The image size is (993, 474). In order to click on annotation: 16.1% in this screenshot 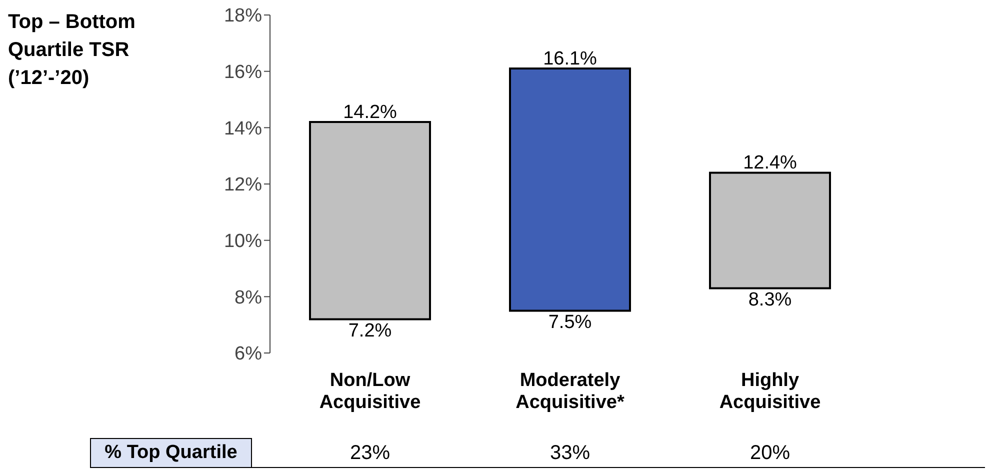, I will do `click(570, 59)`.